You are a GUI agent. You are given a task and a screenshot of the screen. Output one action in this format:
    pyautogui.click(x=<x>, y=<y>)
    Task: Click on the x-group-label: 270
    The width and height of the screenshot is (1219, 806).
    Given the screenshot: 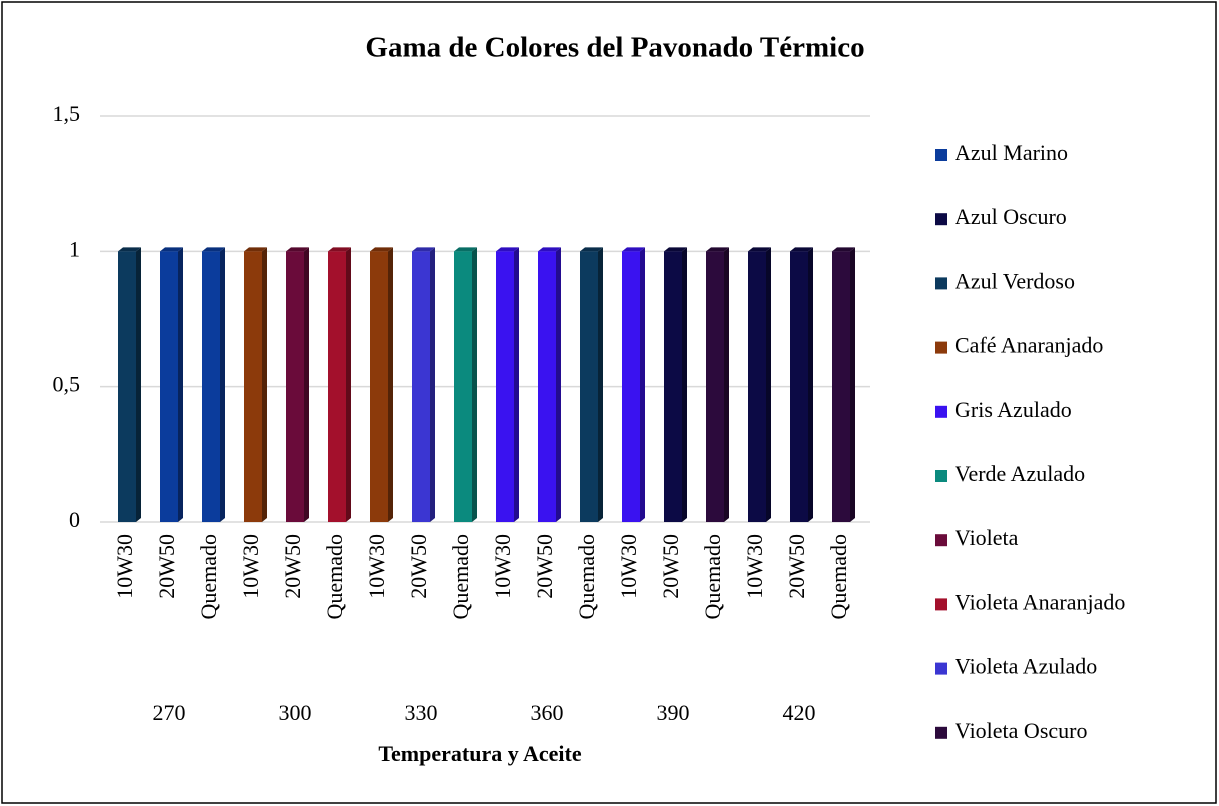 What is the action you would take?
    pyautogui.click(x=169, y=712)
    